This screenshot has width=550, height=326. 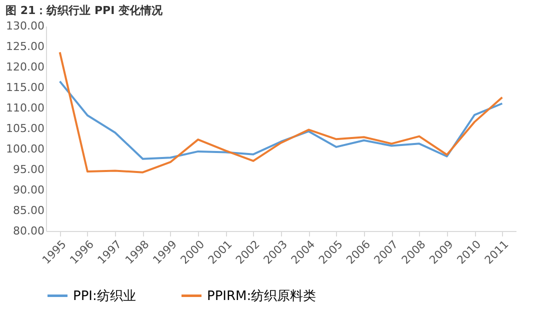 What do you see at coordinates (261, 296) in the screenshot?
I see `legend-label: PPIRM:纺织原料类` at bounding box center [261, 296].